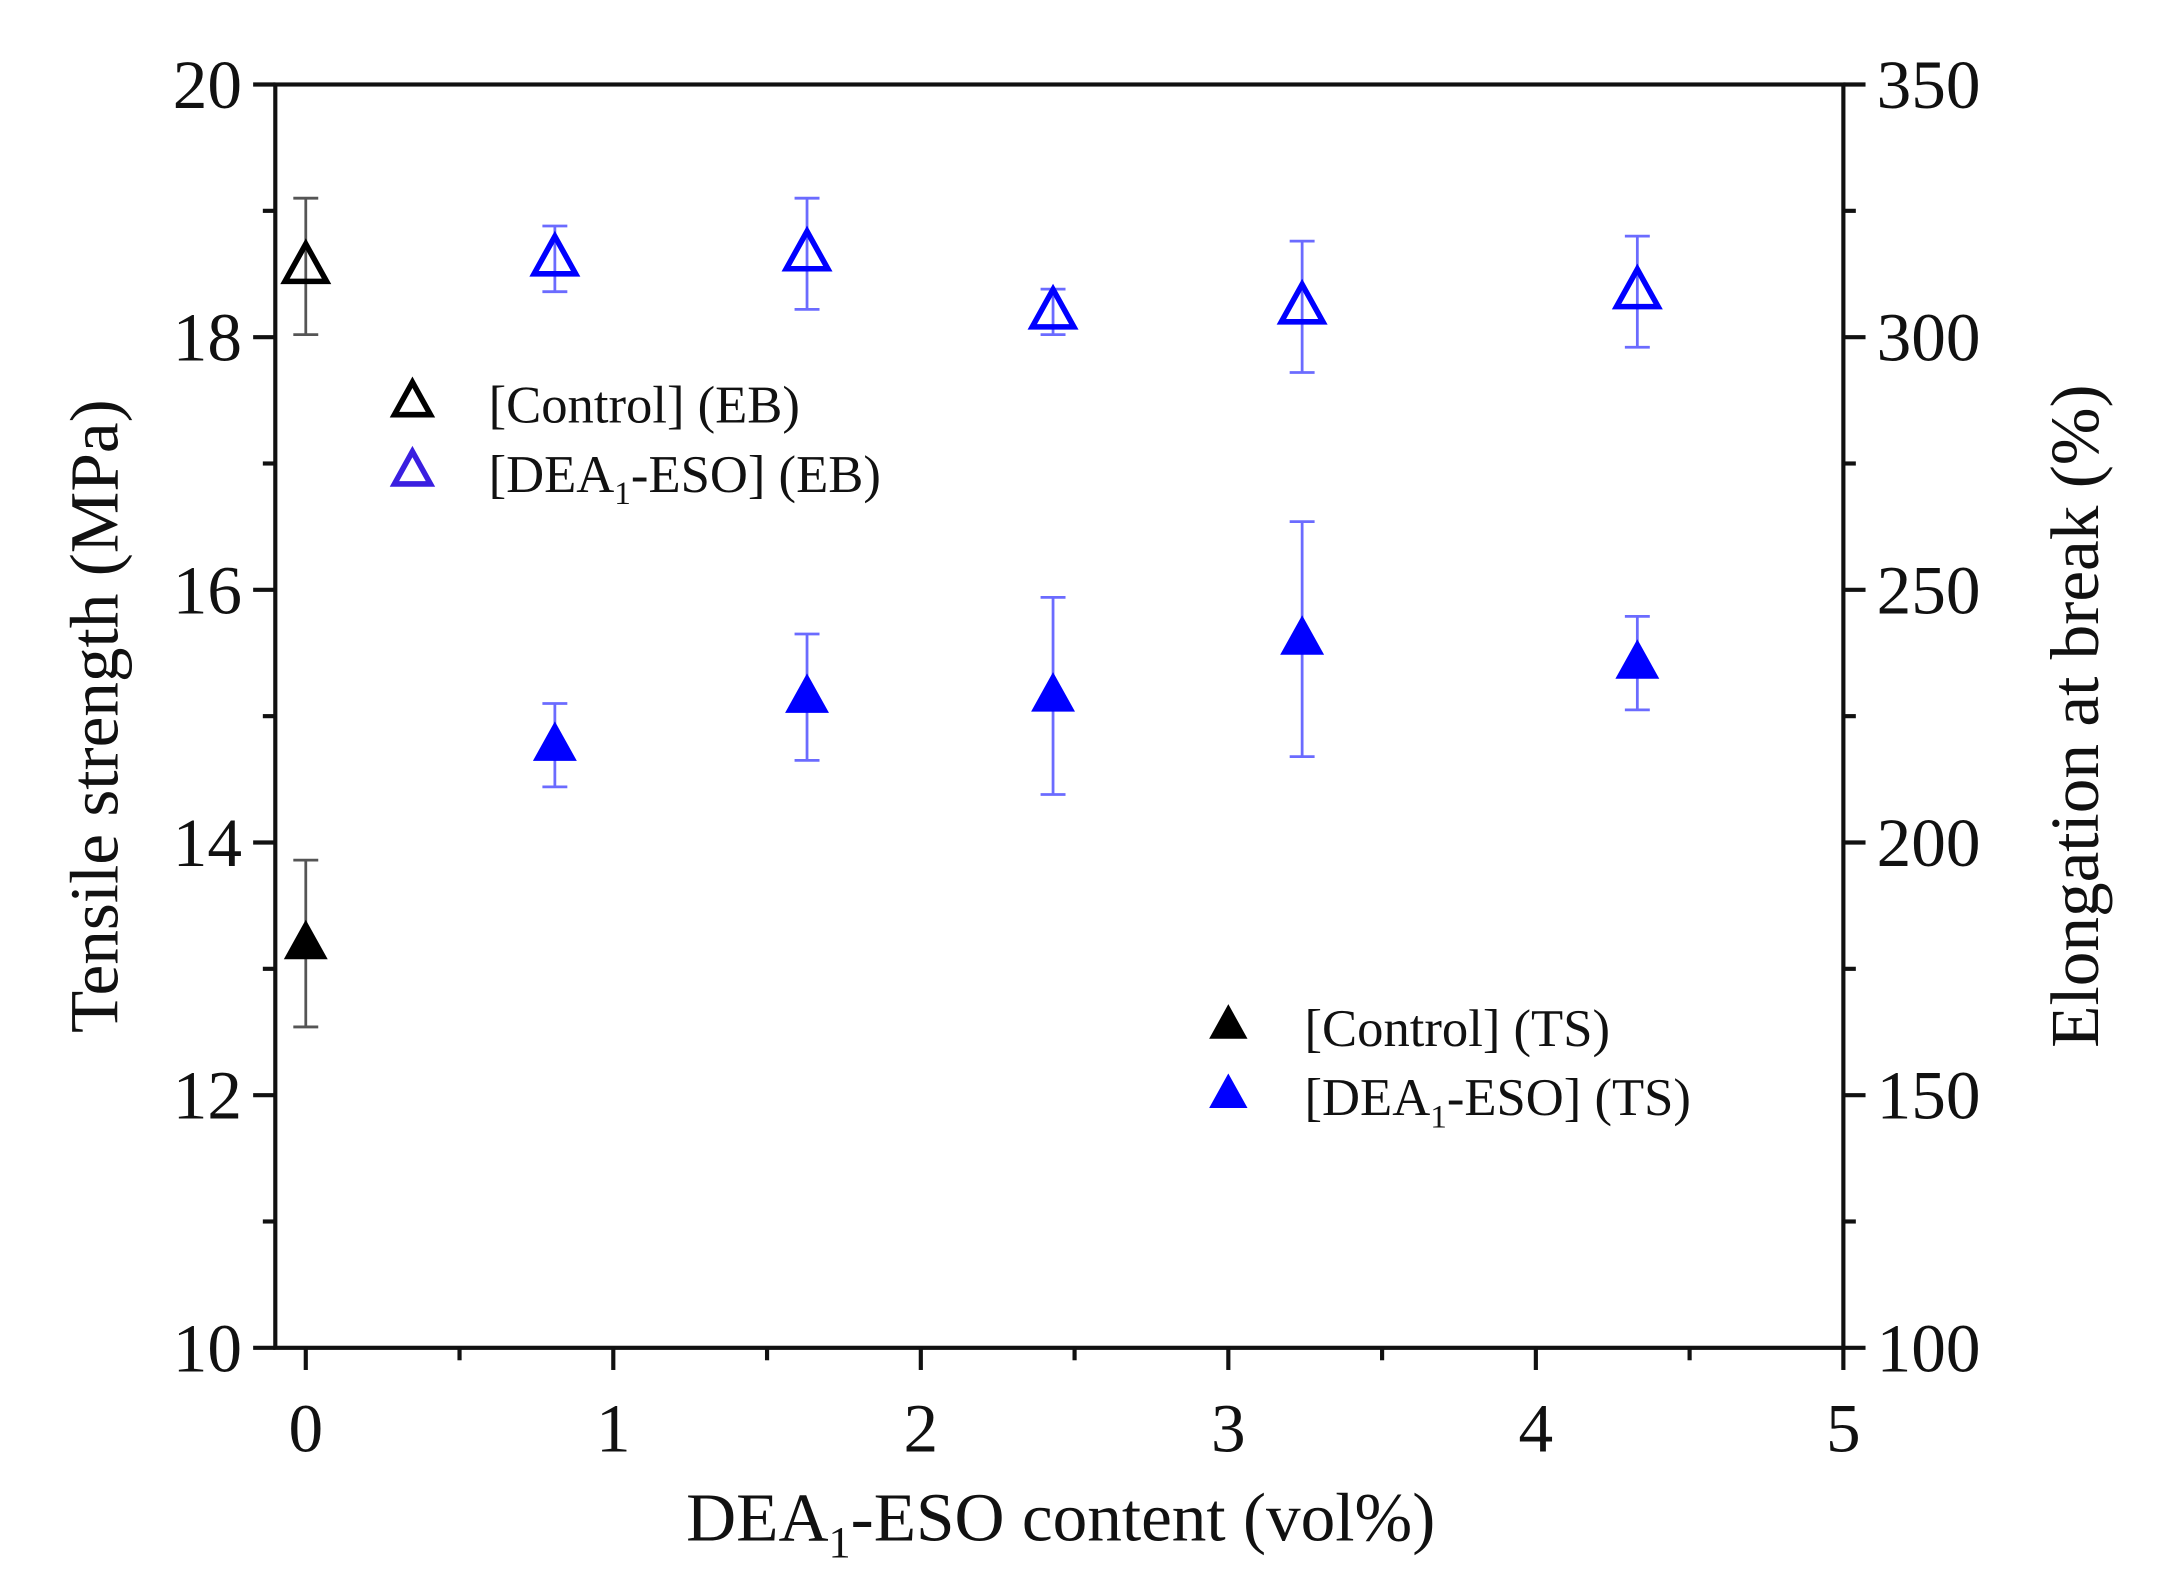 This screenshot has height=1593, width=2163. What do you see at coordinates (93, 716) in the screenshot?
I see `y-axis-left-label: Tensile strength (MPa)` at bounding box center [93, 716].